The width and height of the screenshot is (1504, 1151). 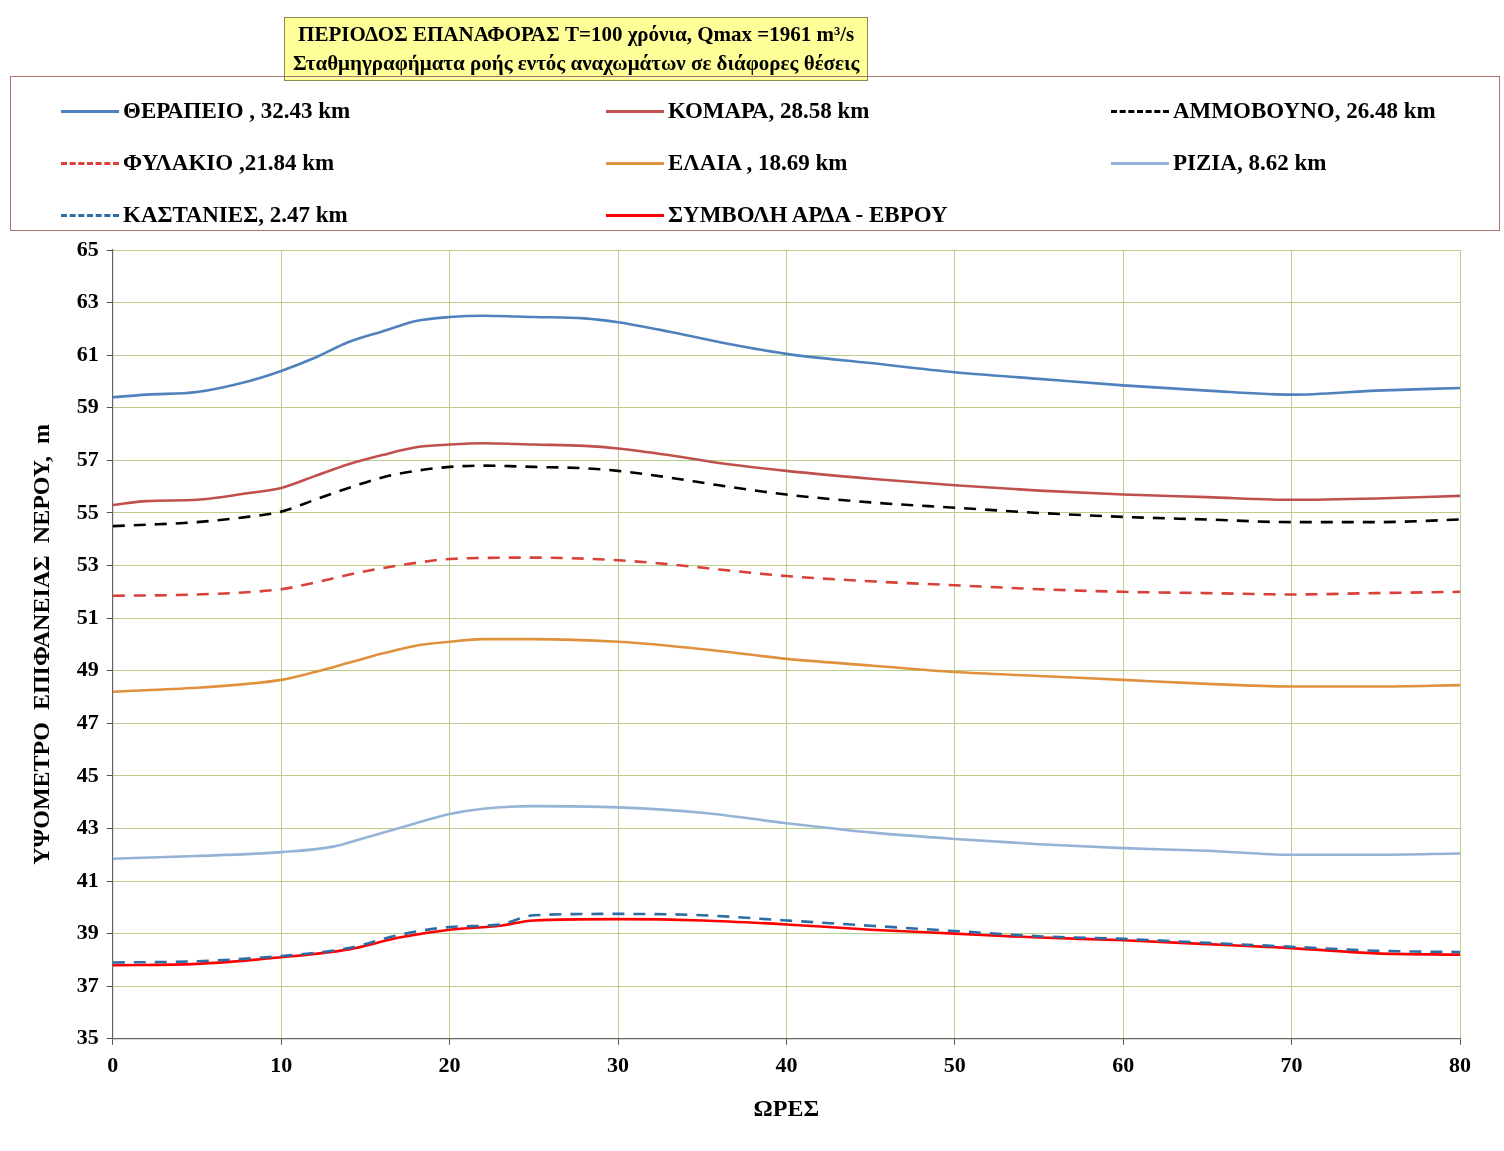 What do you see at coordinates (40, 644) in the screenshot?
I see `y-axis-title: ΥΨΟΜΕΤΡΟ ΕΠΙΦΑΝΕΙΑΣ ΝΕΡΟΥ, m` at bounding box center [40, 644].